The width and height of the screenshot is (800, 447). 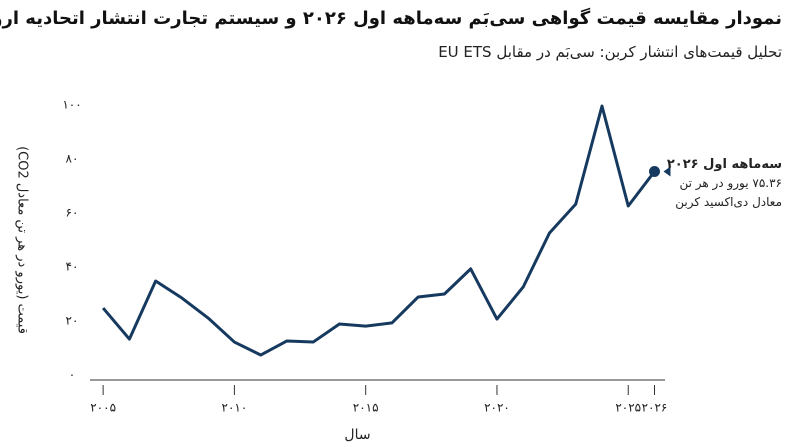 I want to click on y-tick-label: ۴۰, so click(x=72, y=267).